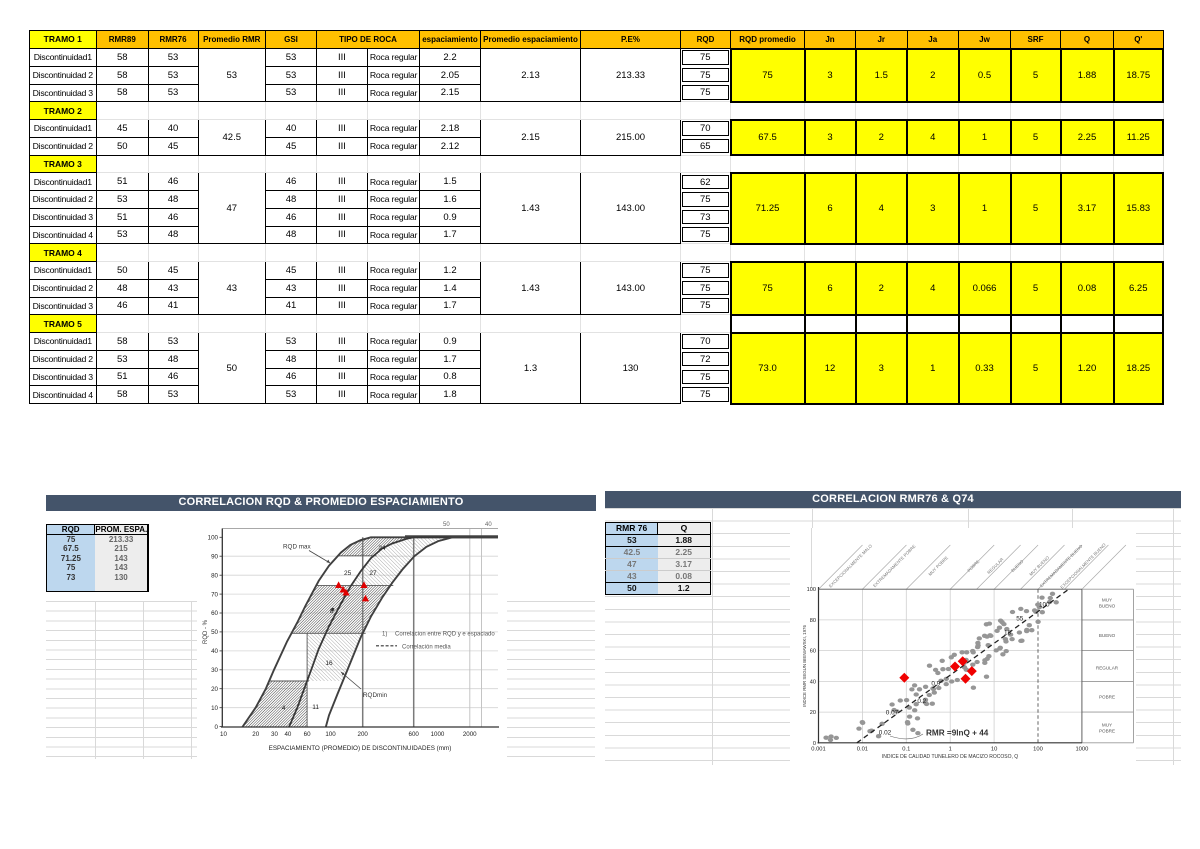 Image resolution: width=1200 pixels, height=849 pixels. I want to click on svg-text: 90, so click(214, 556).